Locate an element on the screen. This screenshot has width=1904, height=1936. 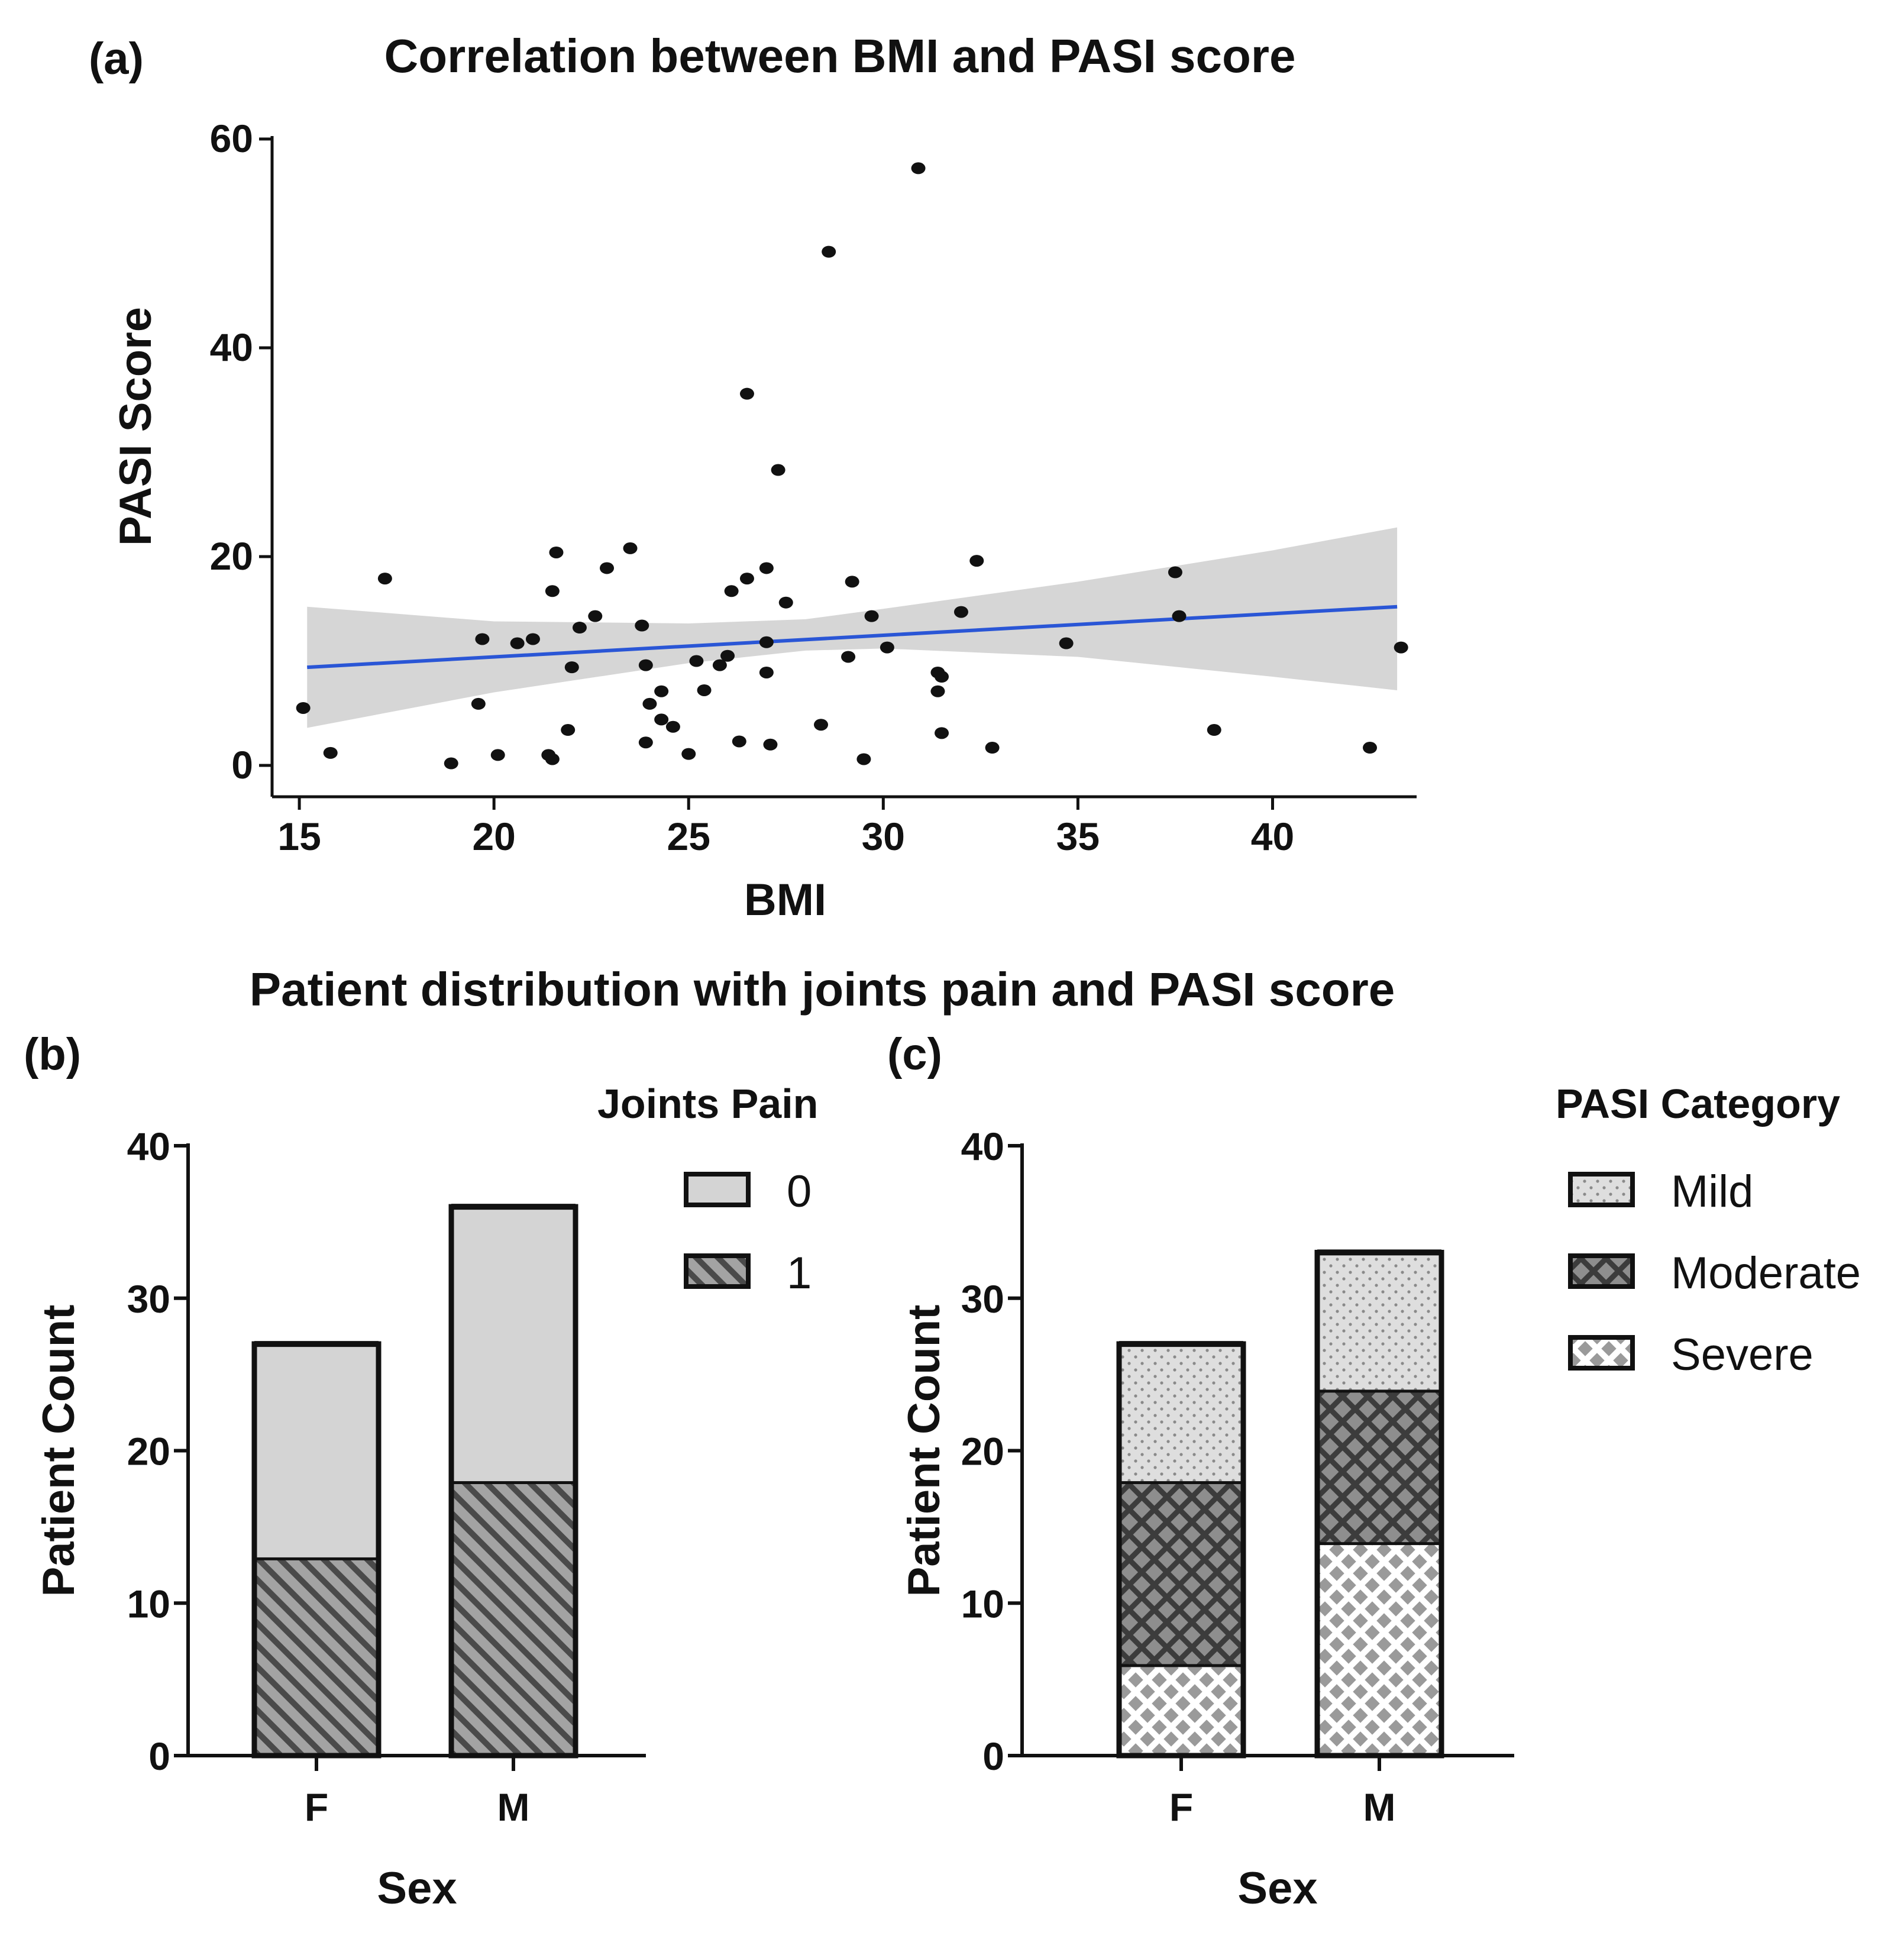
x-tick-label: 40 is located at coordinates (1272, 836).